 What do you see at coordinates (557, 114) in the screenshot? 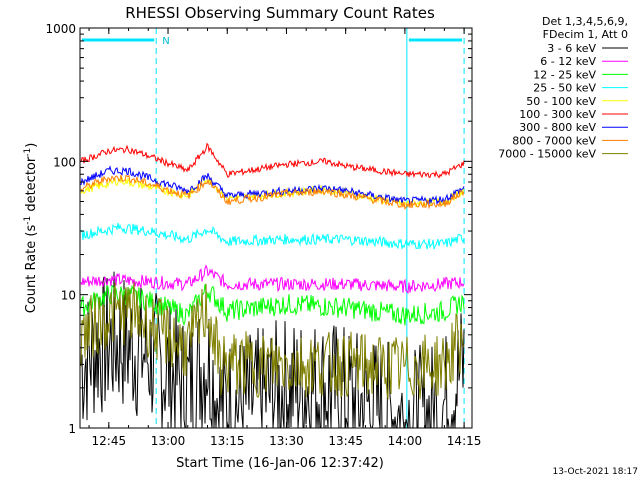
I see `legend-label: 100 - 300 keV` at bounding box center [557, 114].